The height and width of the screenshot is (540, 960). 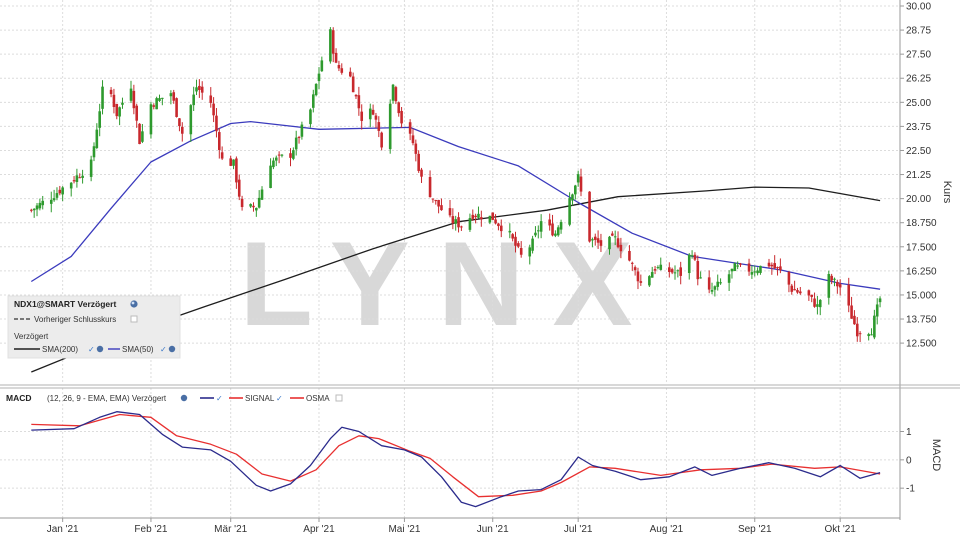 What do you see at coordinates (936, 455) in the screenshot?
I see `macd-axis-label: MACD` at bounding box center [936, 455].